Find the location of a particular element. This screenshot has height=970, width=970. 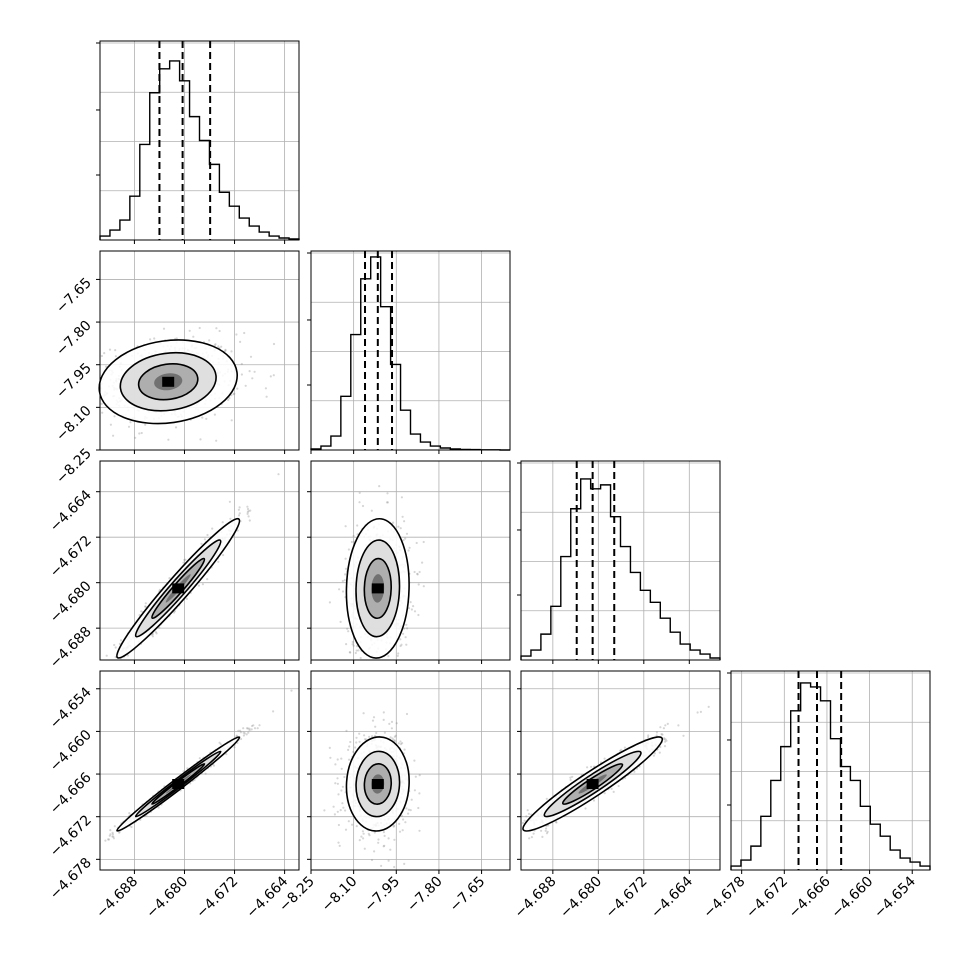

y-tick-label: −4.678 is located at coordinates (71, 879).